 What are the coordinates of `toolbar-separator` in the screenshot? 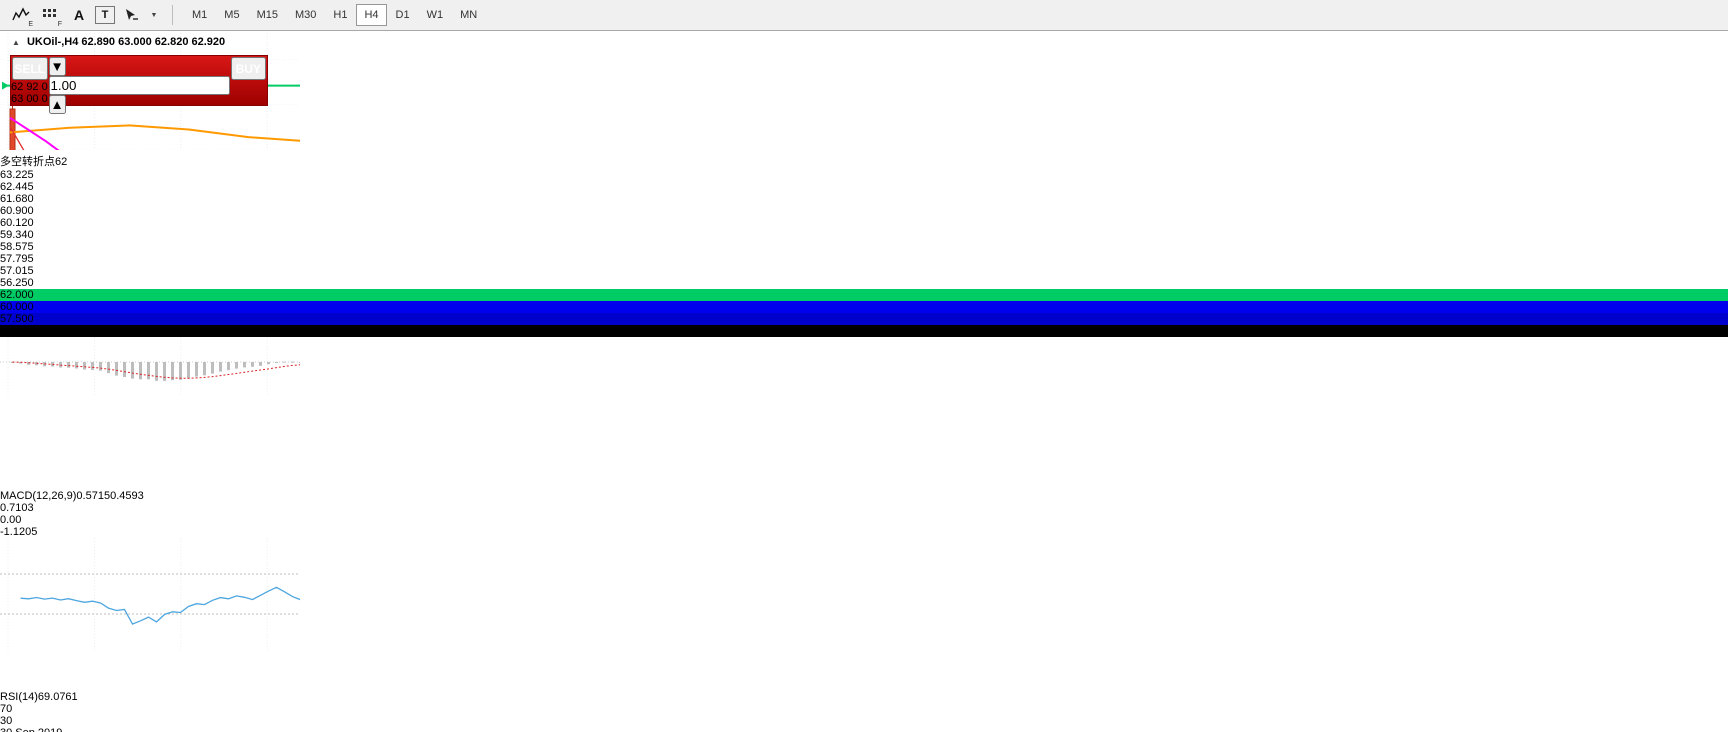 It's located at (172, 15).